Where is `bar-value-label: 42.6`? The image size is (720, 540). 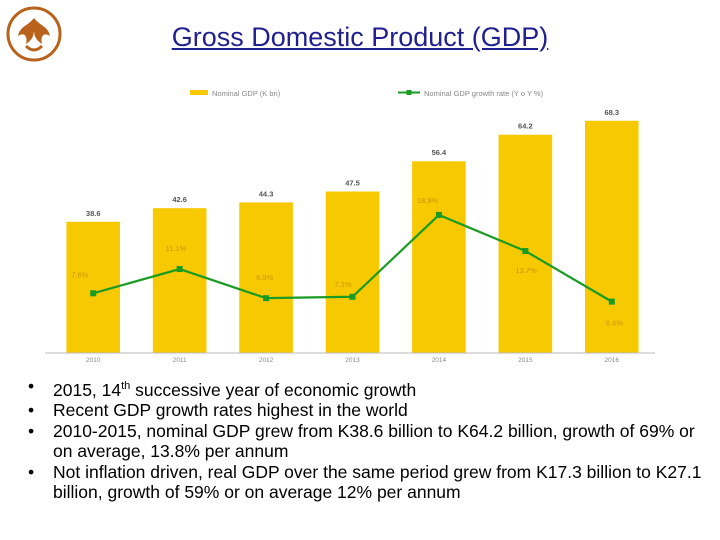
bar-value-label: 42.6 is located at coordinates (179, 199).